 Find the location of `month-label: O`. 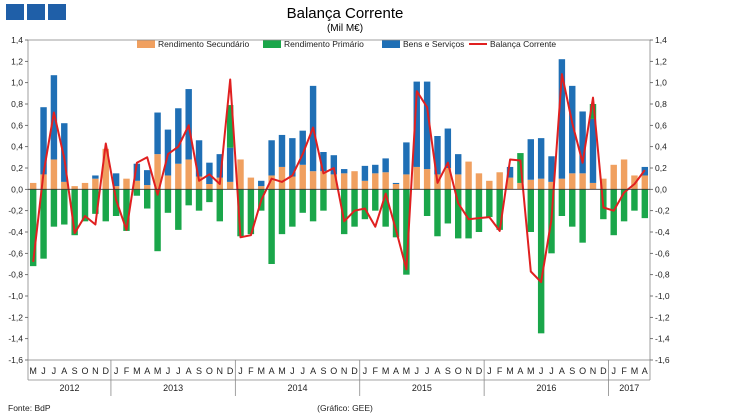

month-label: O is located at coordinates (85, 371).